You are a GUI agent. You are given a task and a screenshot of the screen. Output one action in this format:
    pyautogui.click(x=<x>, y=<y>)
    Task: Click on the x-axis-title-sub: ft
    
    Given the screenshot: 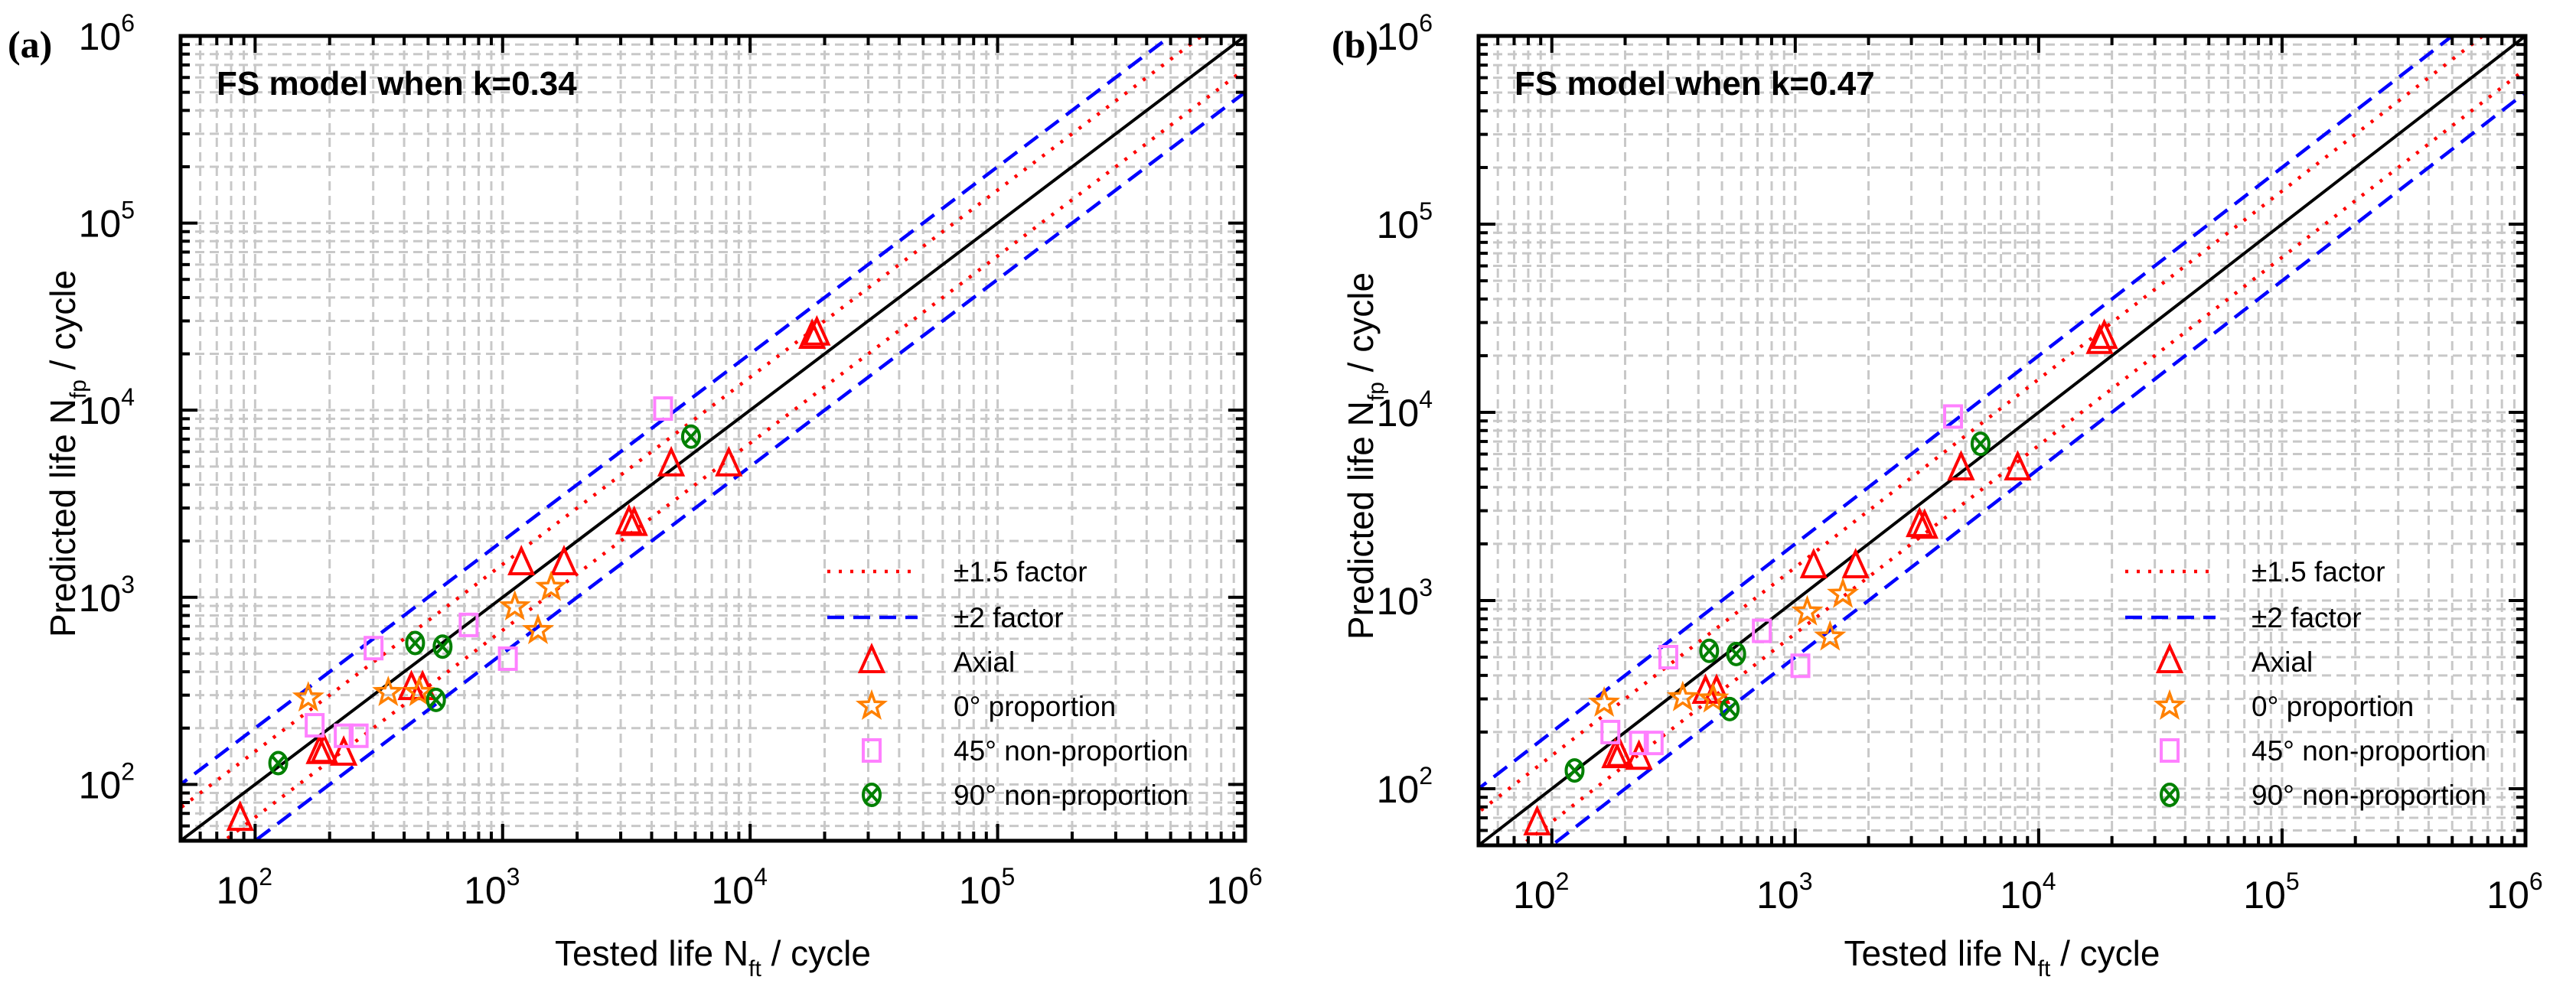 What is the action you would take?
    pyautogui.click(x=754, y=969)
    